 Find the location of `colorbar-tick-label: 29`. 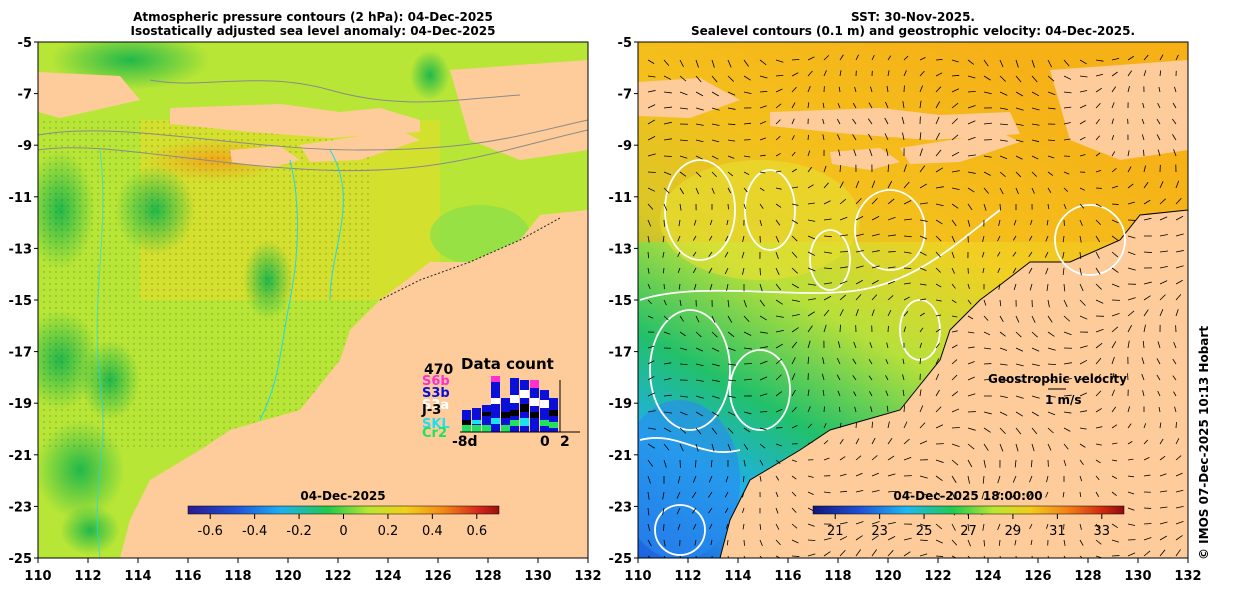

colorbar-tick-label: 29 is located at coordinates (1013, 531).